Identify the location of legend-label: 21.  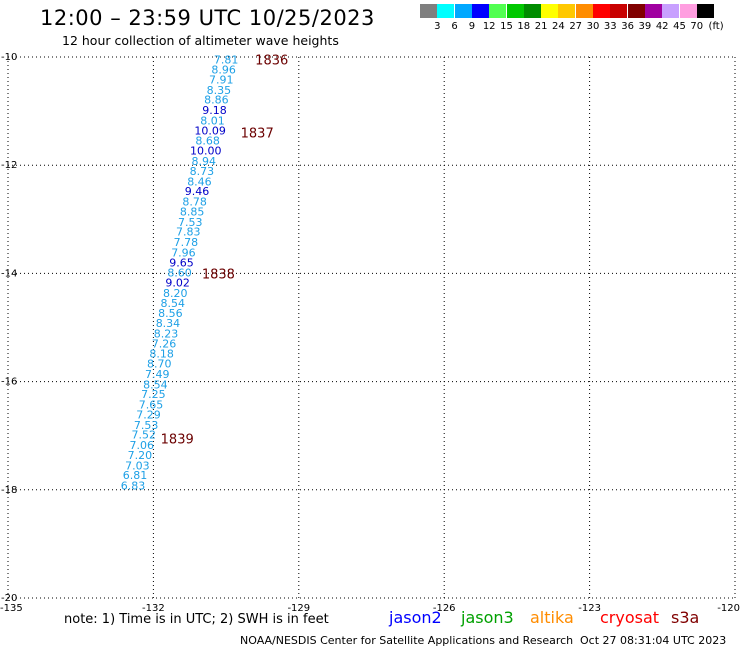
(541, 26).